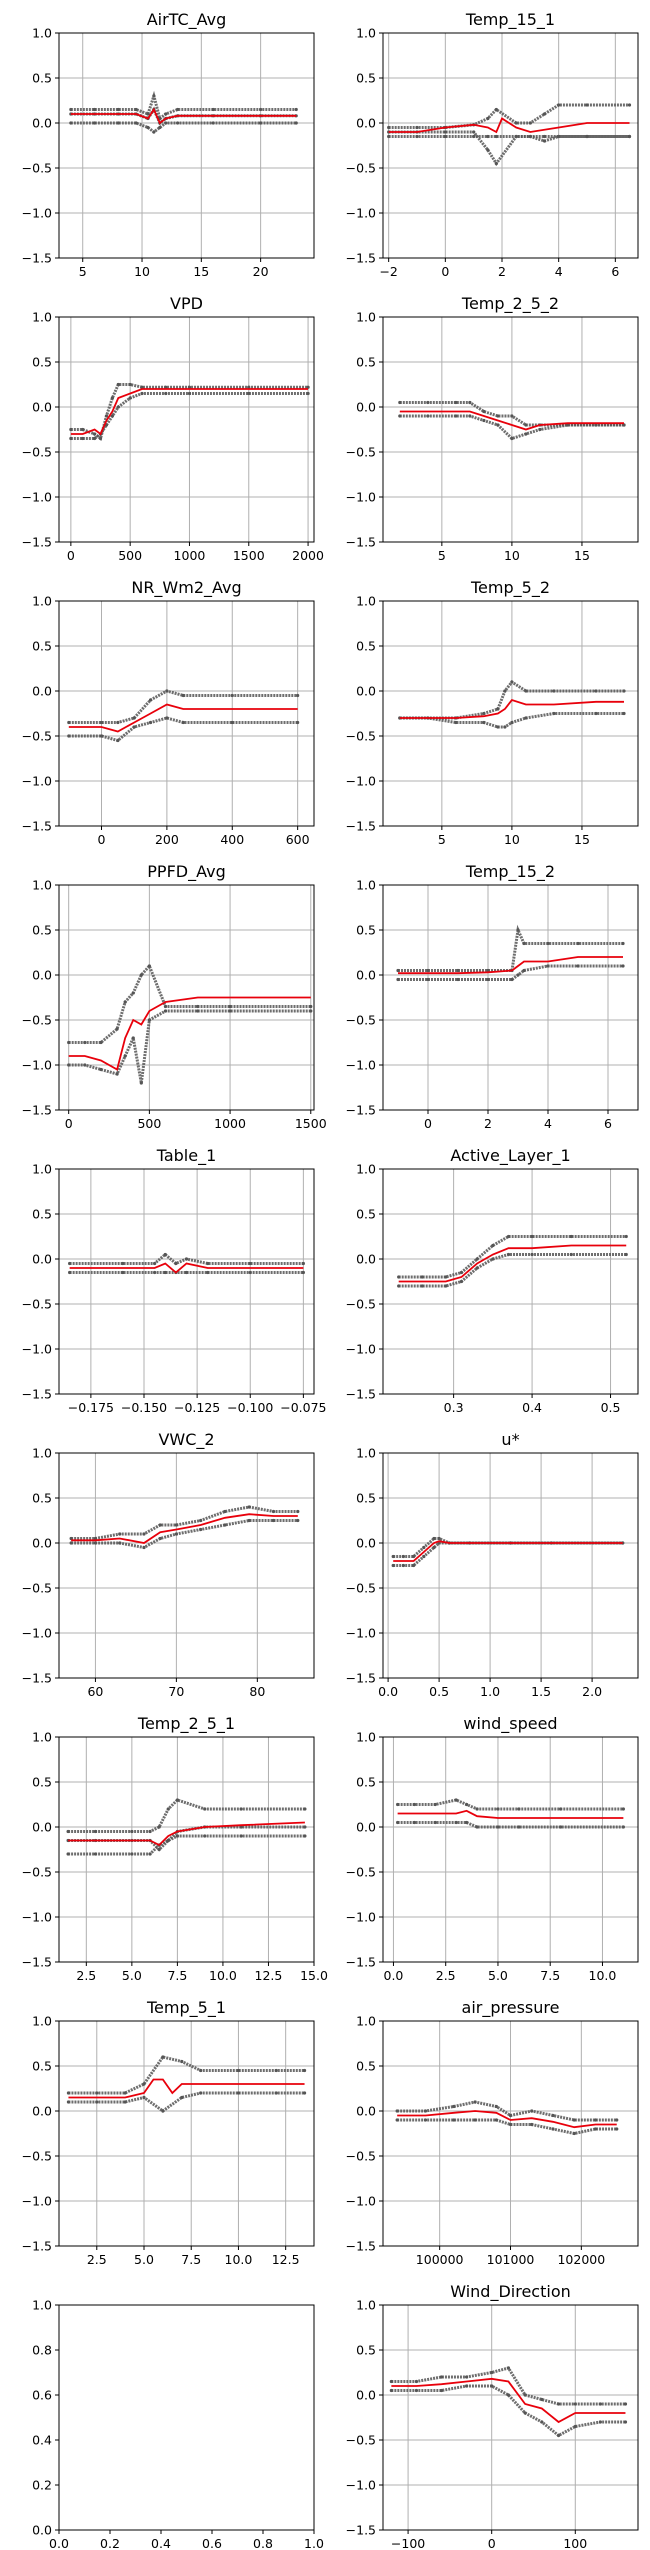  What do you see at coordinates (511, 2008) in the screenshot?
I see `subplot-title: air_pressure` at bounding box center [511, 2008].